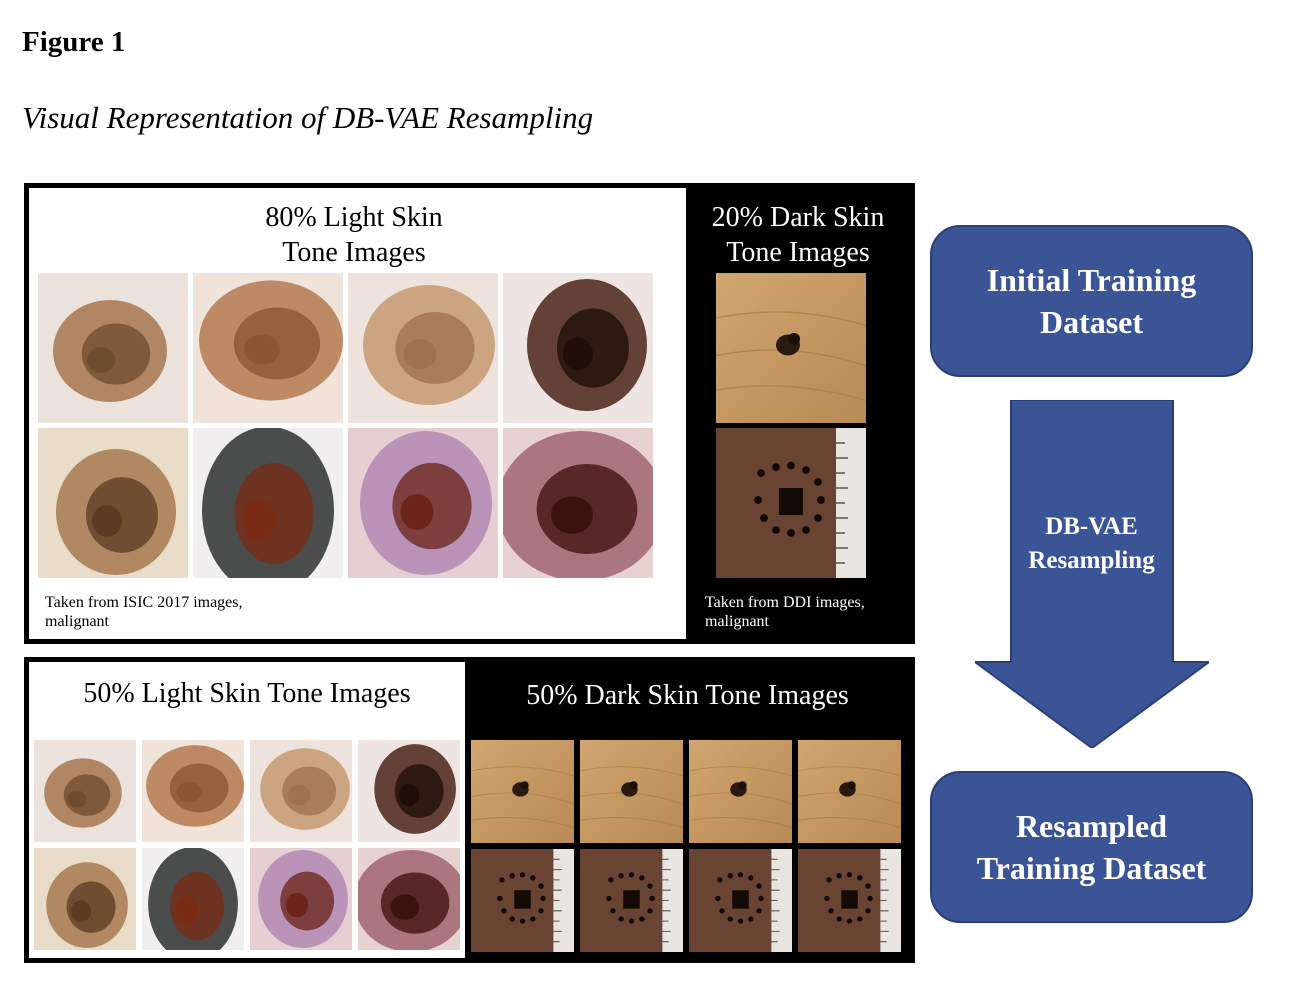  I want to click on dark-skin-header: 20% Dark Skin Tone Images, so click(798, 235).